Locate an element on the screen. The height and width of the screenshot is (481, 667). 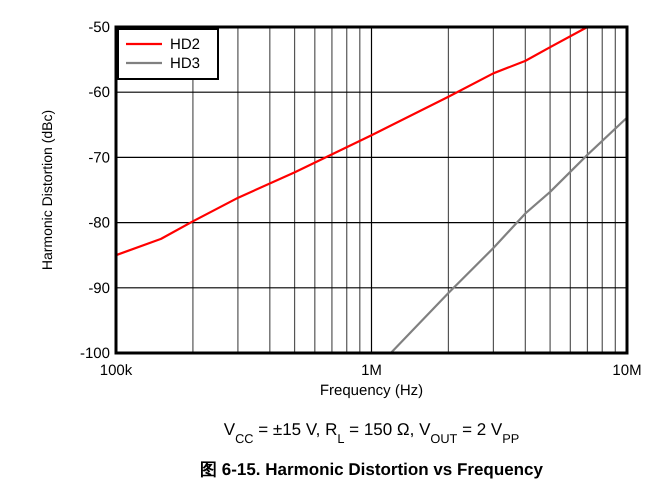
y-tick-label: -70 is located at coordinates (99, 157).